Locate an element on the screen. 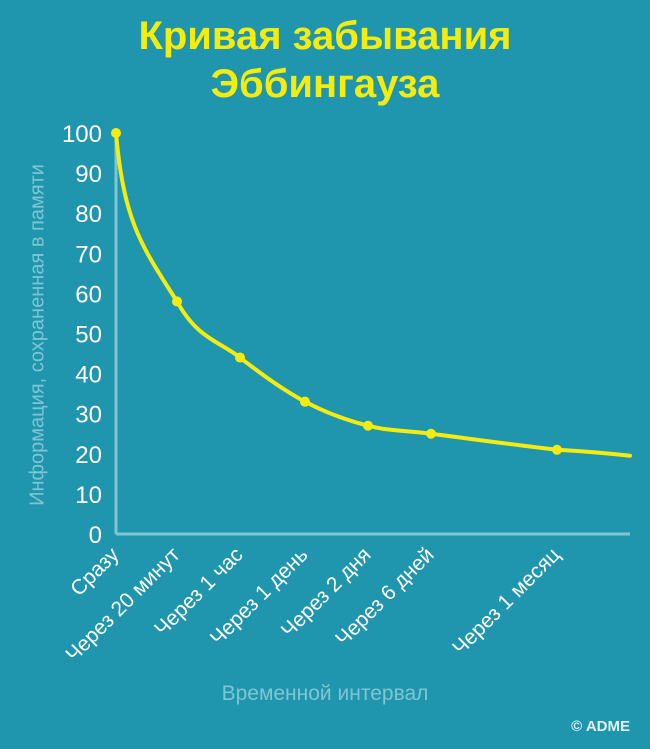  y-tick-label: 80 is located at coordinates (88, 214).